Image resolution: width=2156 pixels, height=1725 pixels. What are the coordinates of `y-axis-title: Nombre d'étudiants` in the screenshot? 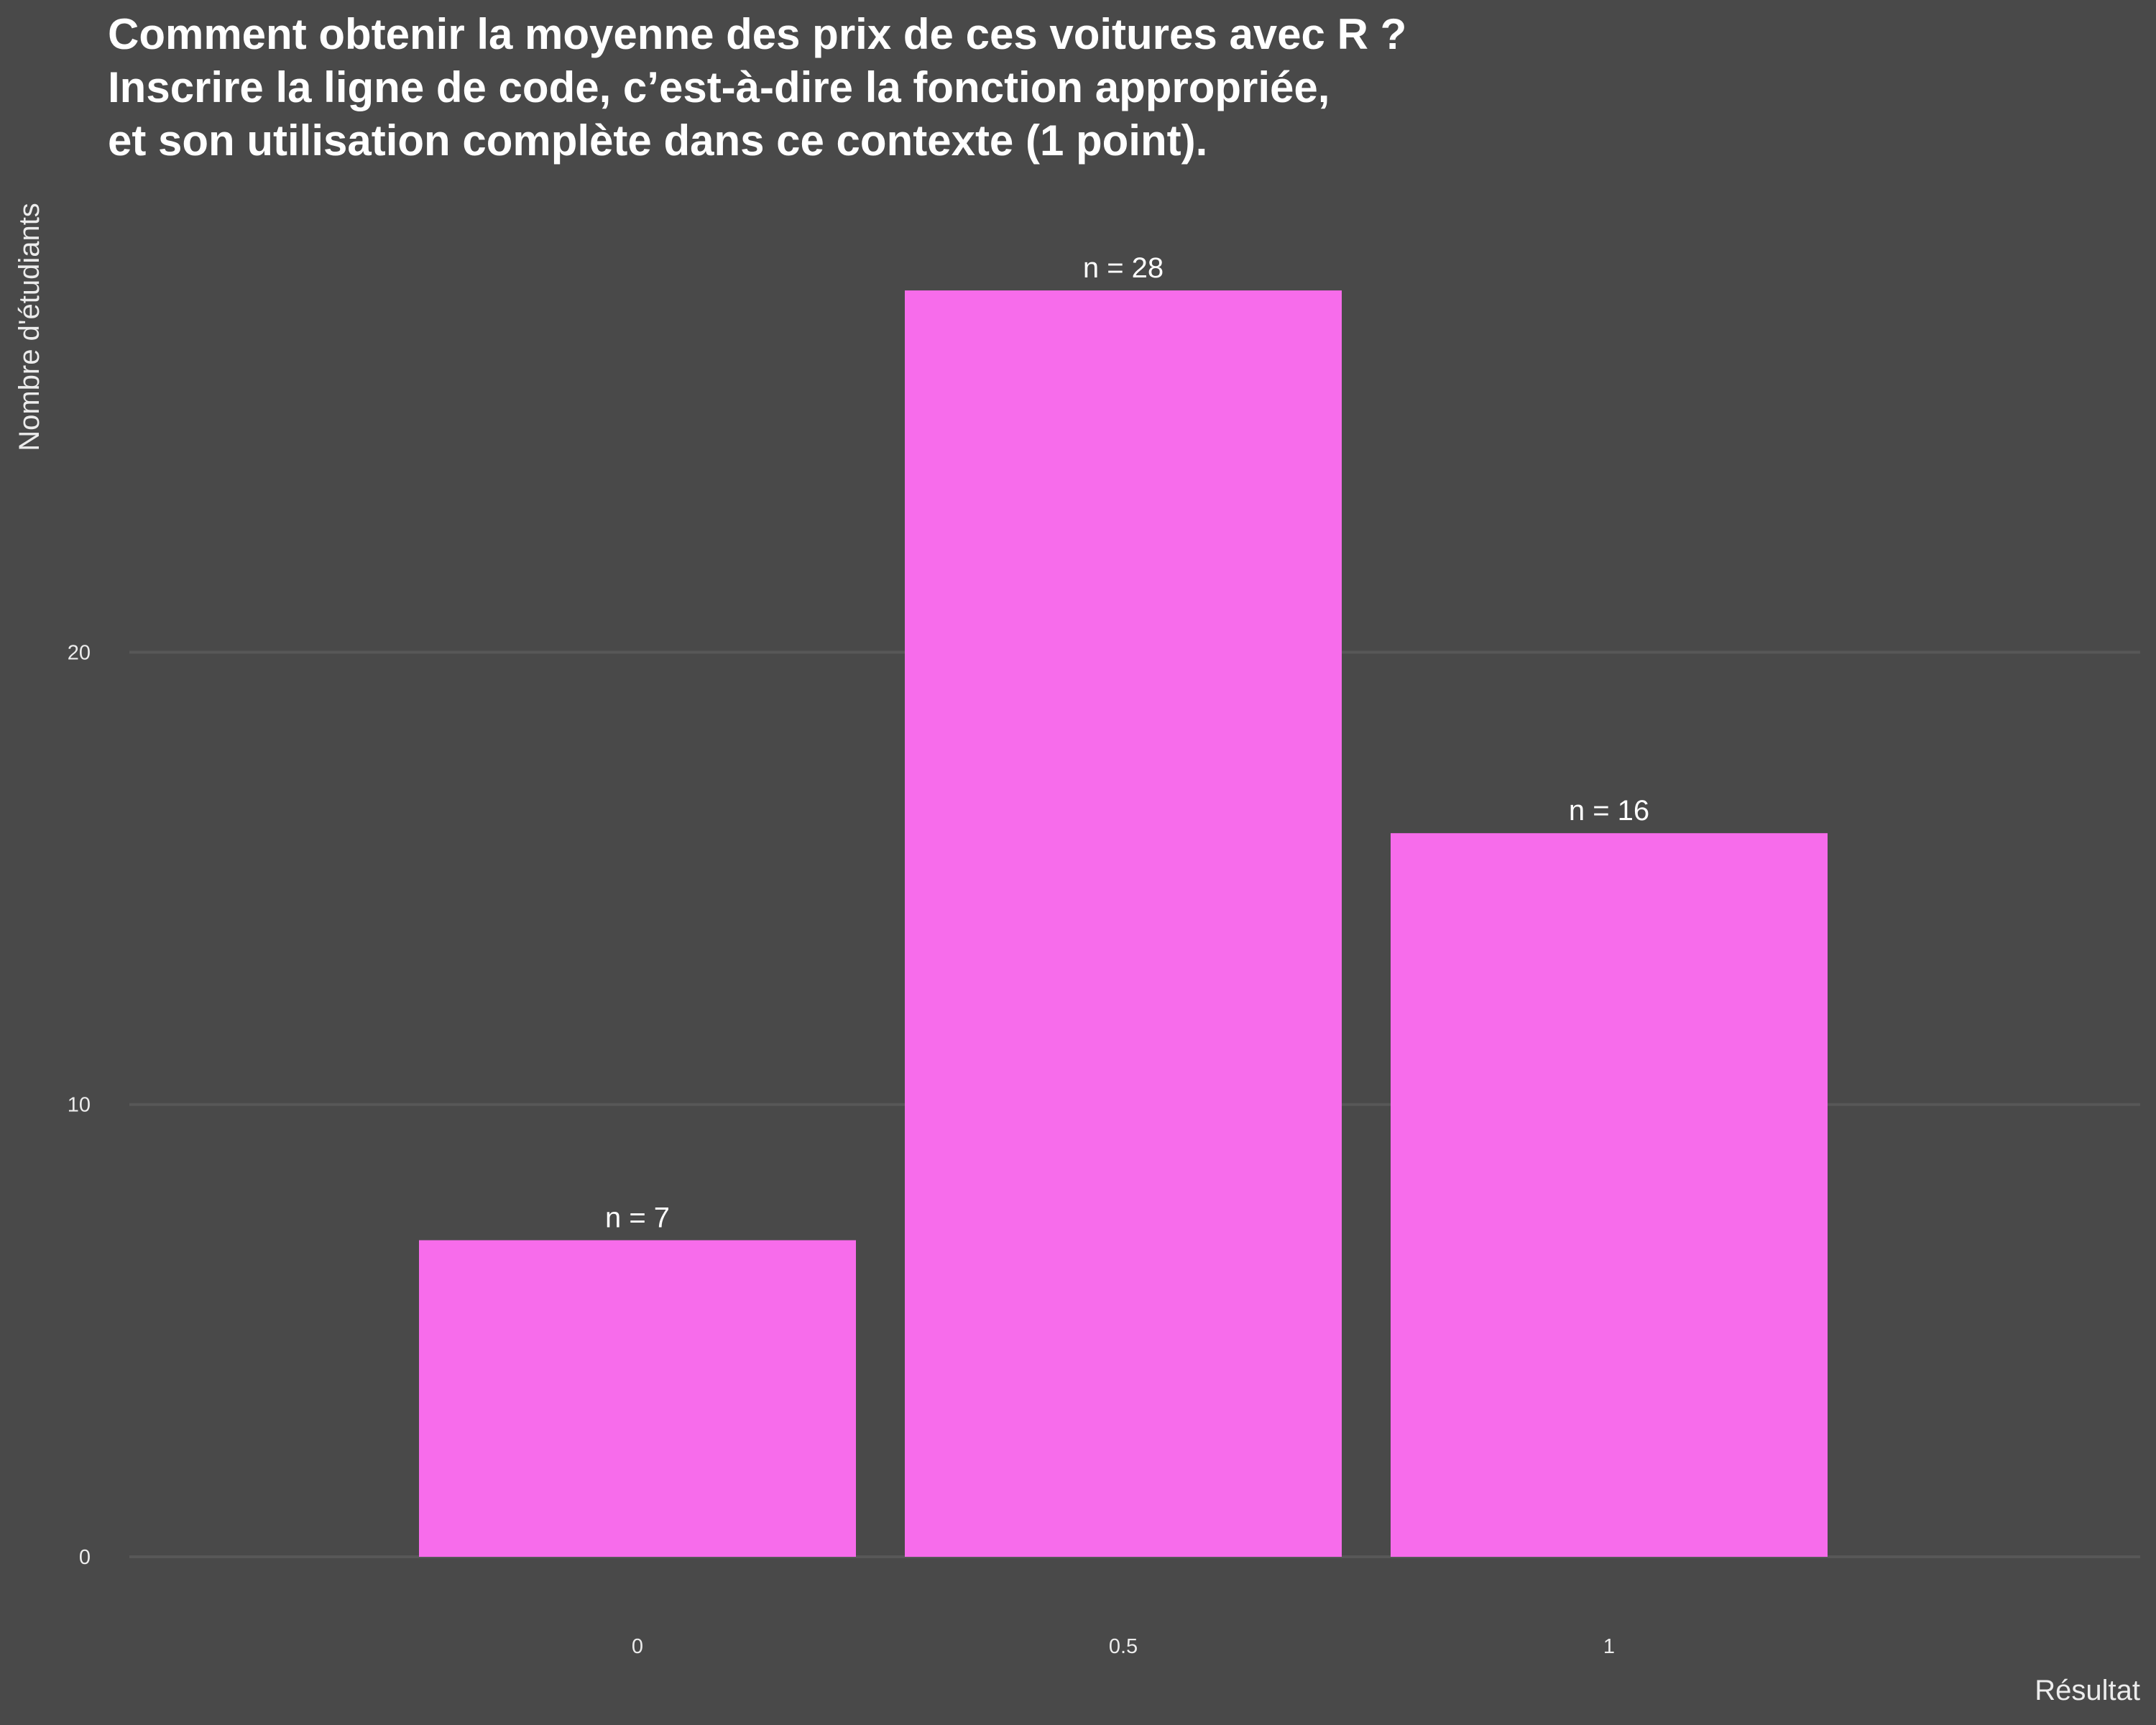 It's located at (30, 327).